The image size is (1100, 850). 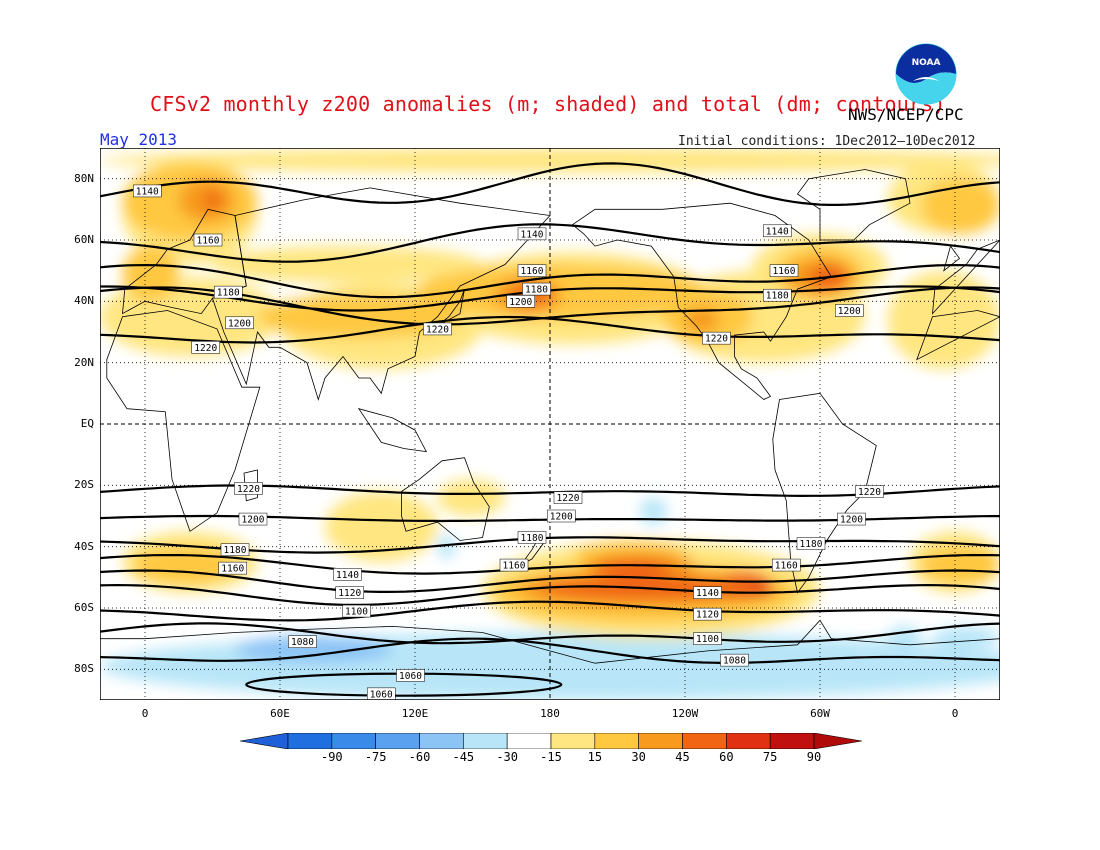 I want to click on coastline-s-america, so click(x=824, y=493).